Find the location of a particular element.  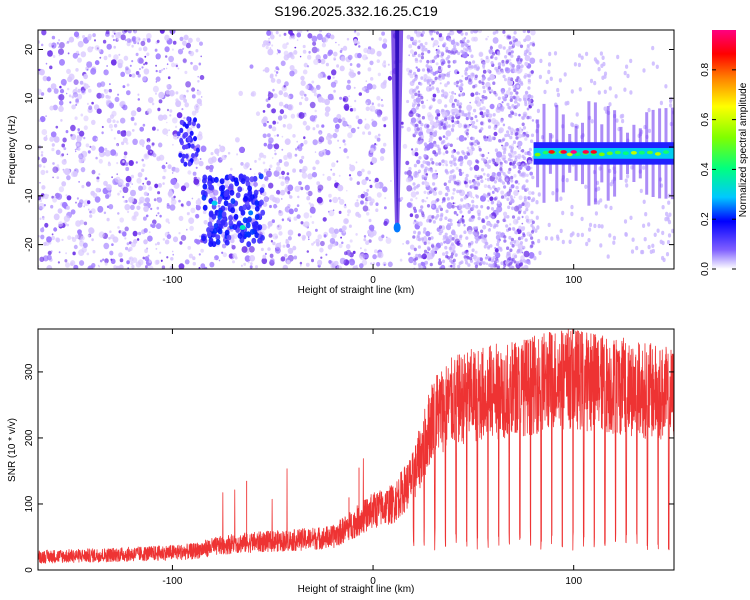

y-tick-label: 100 is located at coordinates (29, 503).